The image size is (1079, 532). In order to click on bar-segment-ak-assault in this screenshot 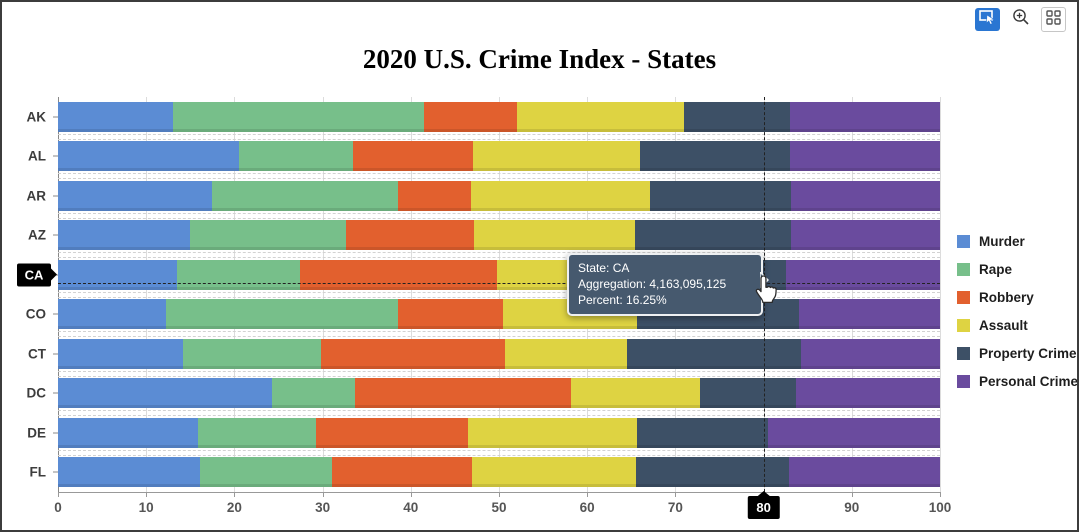, I will do `click(600, 116)`.